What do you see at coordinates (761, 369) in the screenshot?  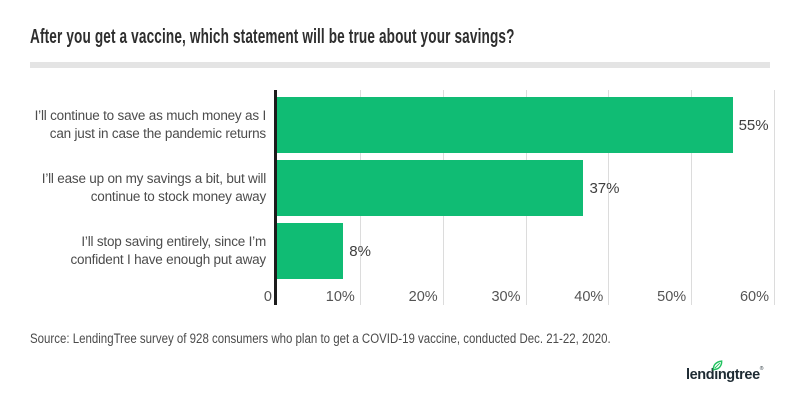 I see `registered-mark: ®` at bounding box center [761, 369].